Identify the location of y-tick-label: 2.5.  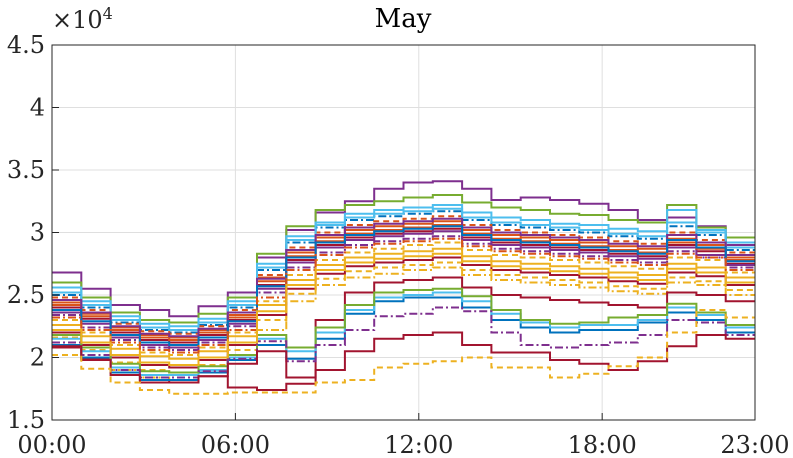
(26, 295).